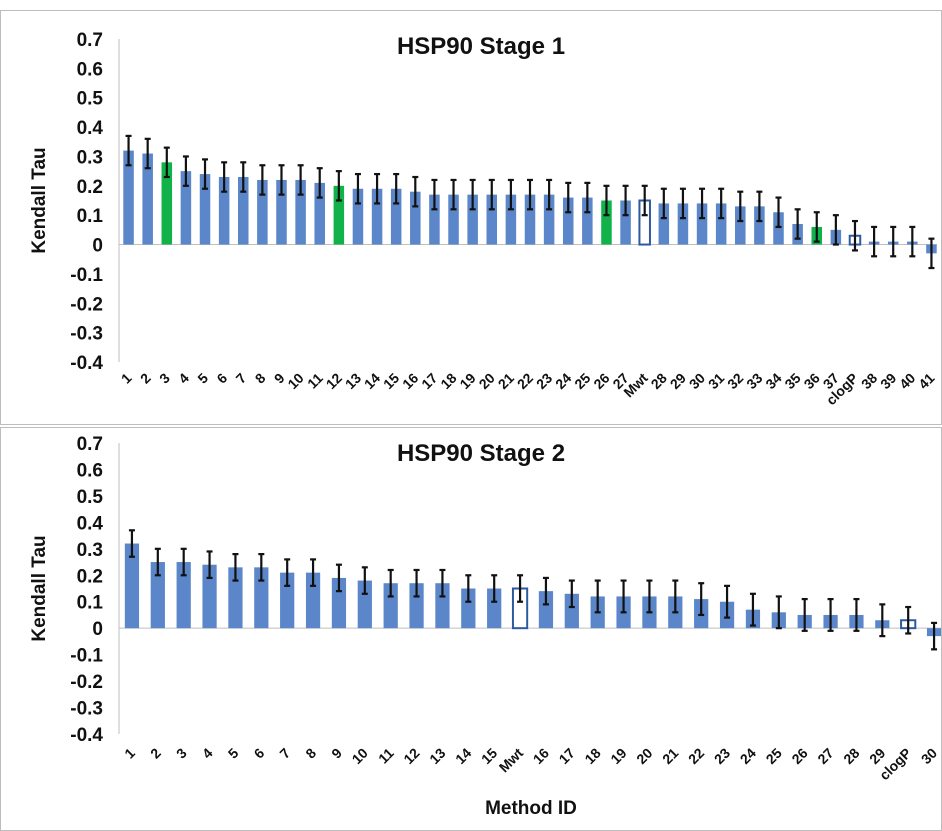  What do you see at coordinates (241, 378) in the screenshot?
I see `x-tick-label: 7` at bounding box center [241, 378].